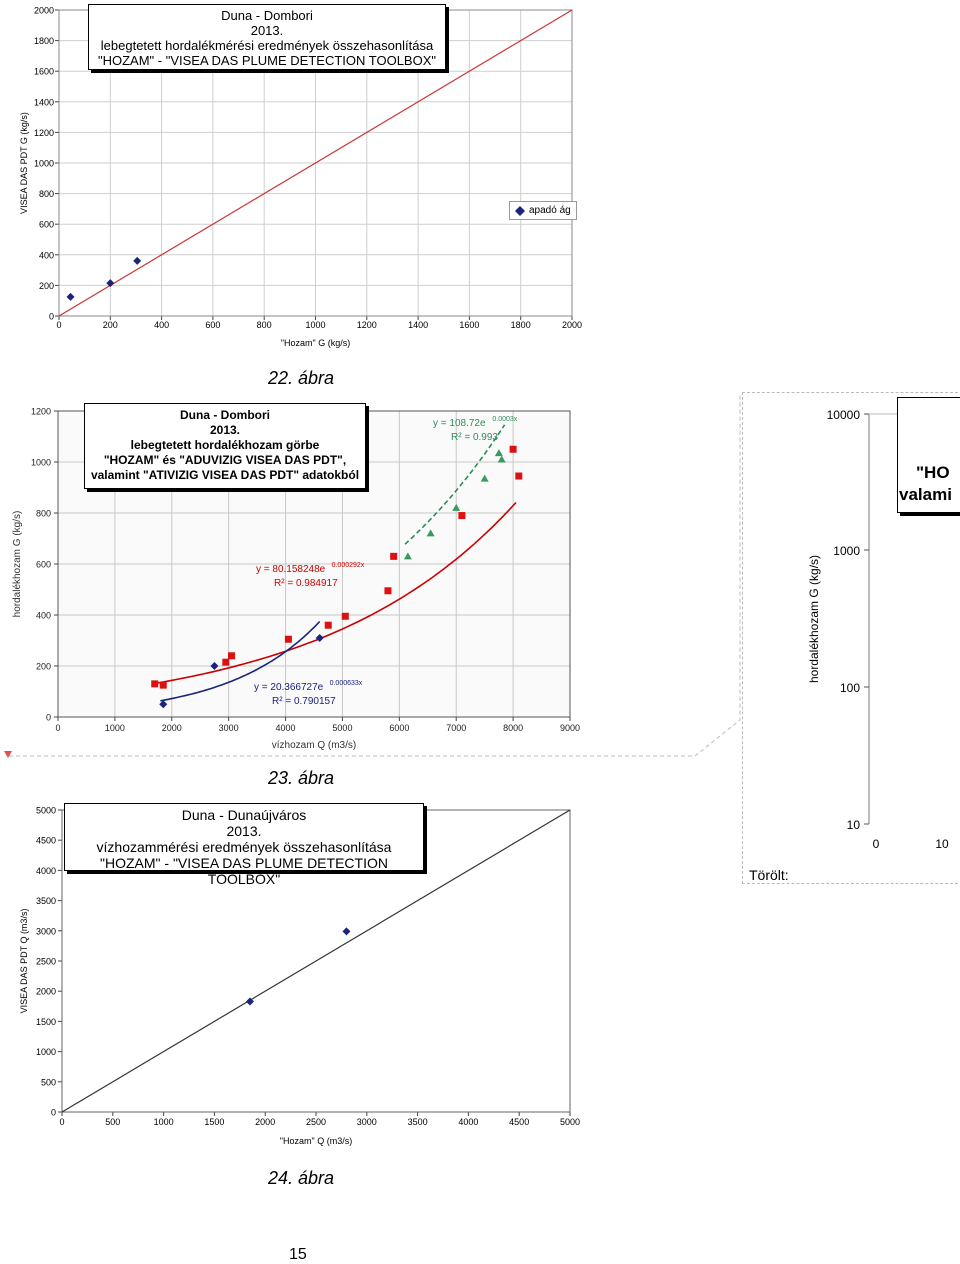  Describe the element at coordinates (267, 15) in the screenshot. I see `chart-22-title-line-1: Duna - Dombori` at that location.